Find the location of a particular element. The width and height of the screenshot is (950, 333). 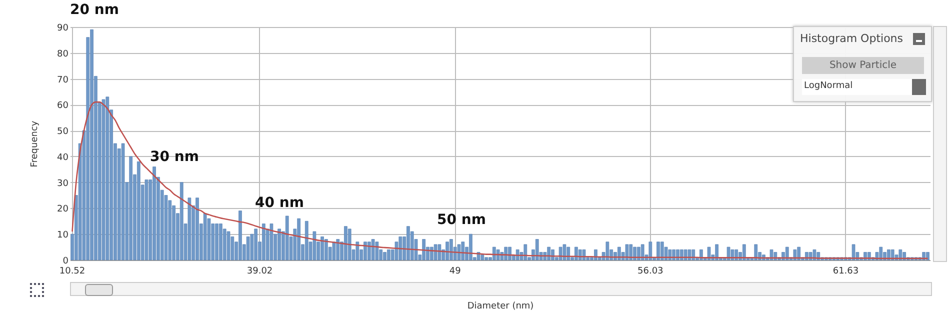

y-tick-label: 70 is located at coordinates (63, 80).